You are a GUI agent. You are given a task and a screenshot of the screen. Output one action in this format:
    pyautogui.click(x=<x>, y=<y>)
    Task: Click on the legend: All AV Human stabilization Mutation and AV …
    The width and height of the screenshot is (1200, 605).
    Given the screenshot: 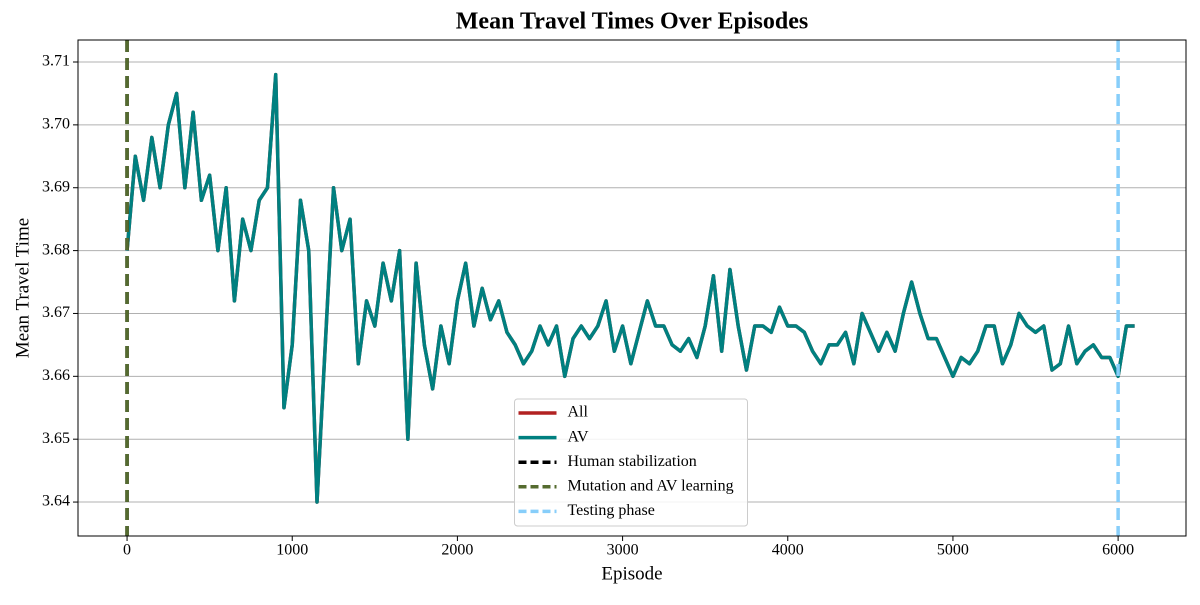 What is the action you would take?
    pyautogui.click(x=631, y=462)
    